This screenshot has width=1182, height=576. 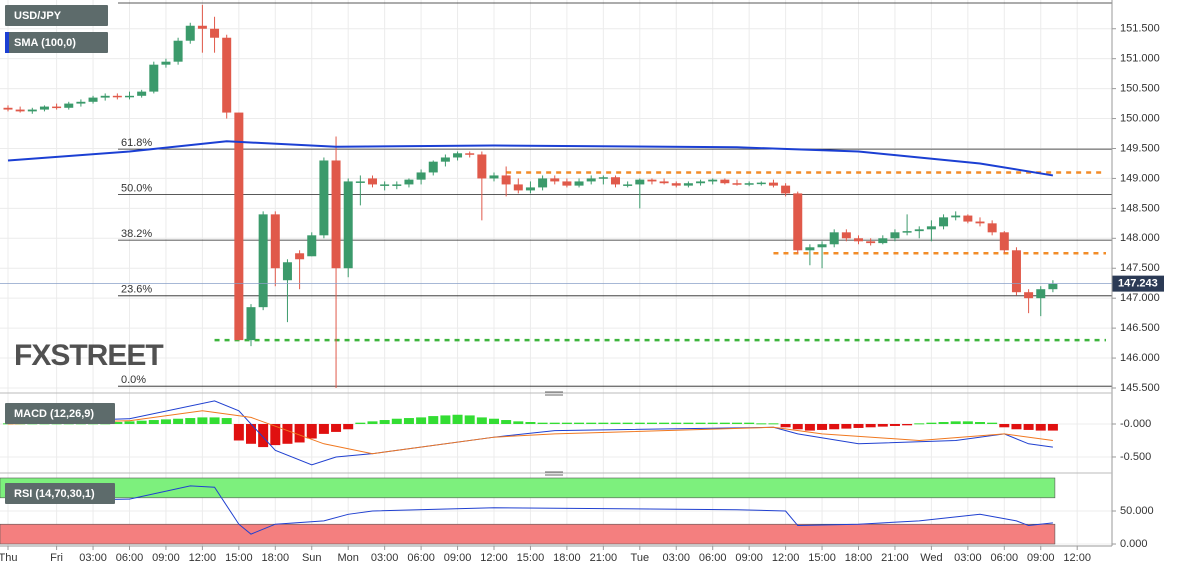 I want to click on x-tick-label: 06:00, so click(x=421, y=558).